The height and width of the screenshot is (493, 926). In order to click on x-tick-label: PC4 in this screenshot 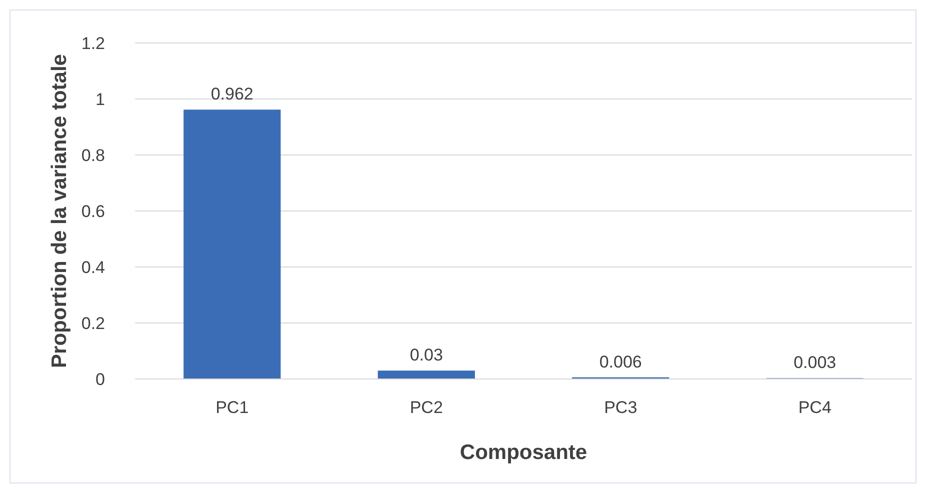, I will do `click(815, 407)`.